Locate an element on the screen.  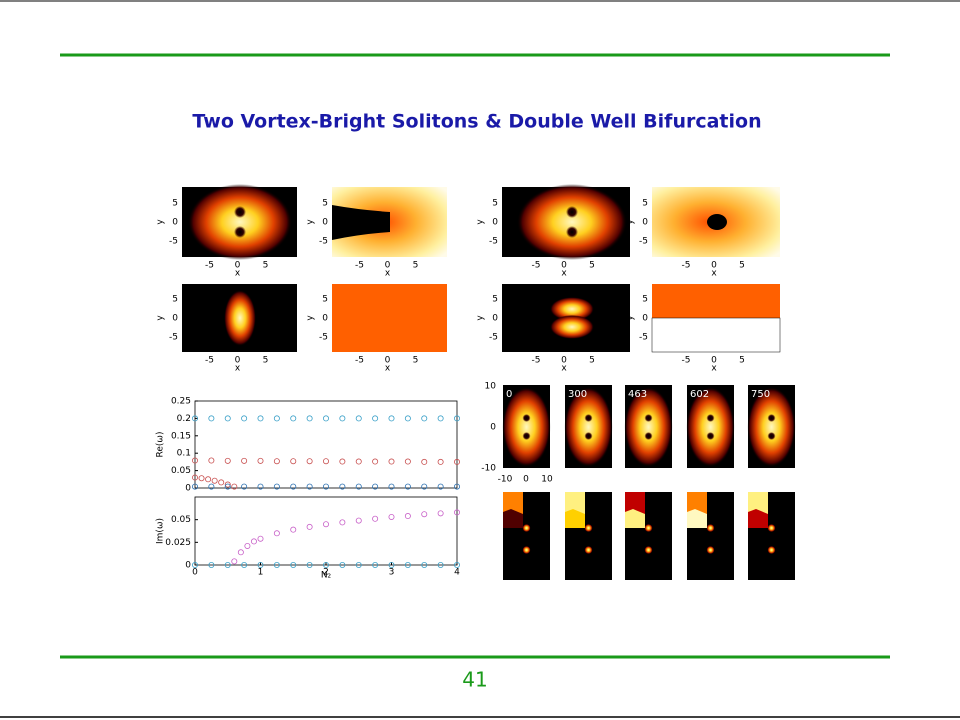
y-tick-label: 0.25 is located at coordinates (181, 402).